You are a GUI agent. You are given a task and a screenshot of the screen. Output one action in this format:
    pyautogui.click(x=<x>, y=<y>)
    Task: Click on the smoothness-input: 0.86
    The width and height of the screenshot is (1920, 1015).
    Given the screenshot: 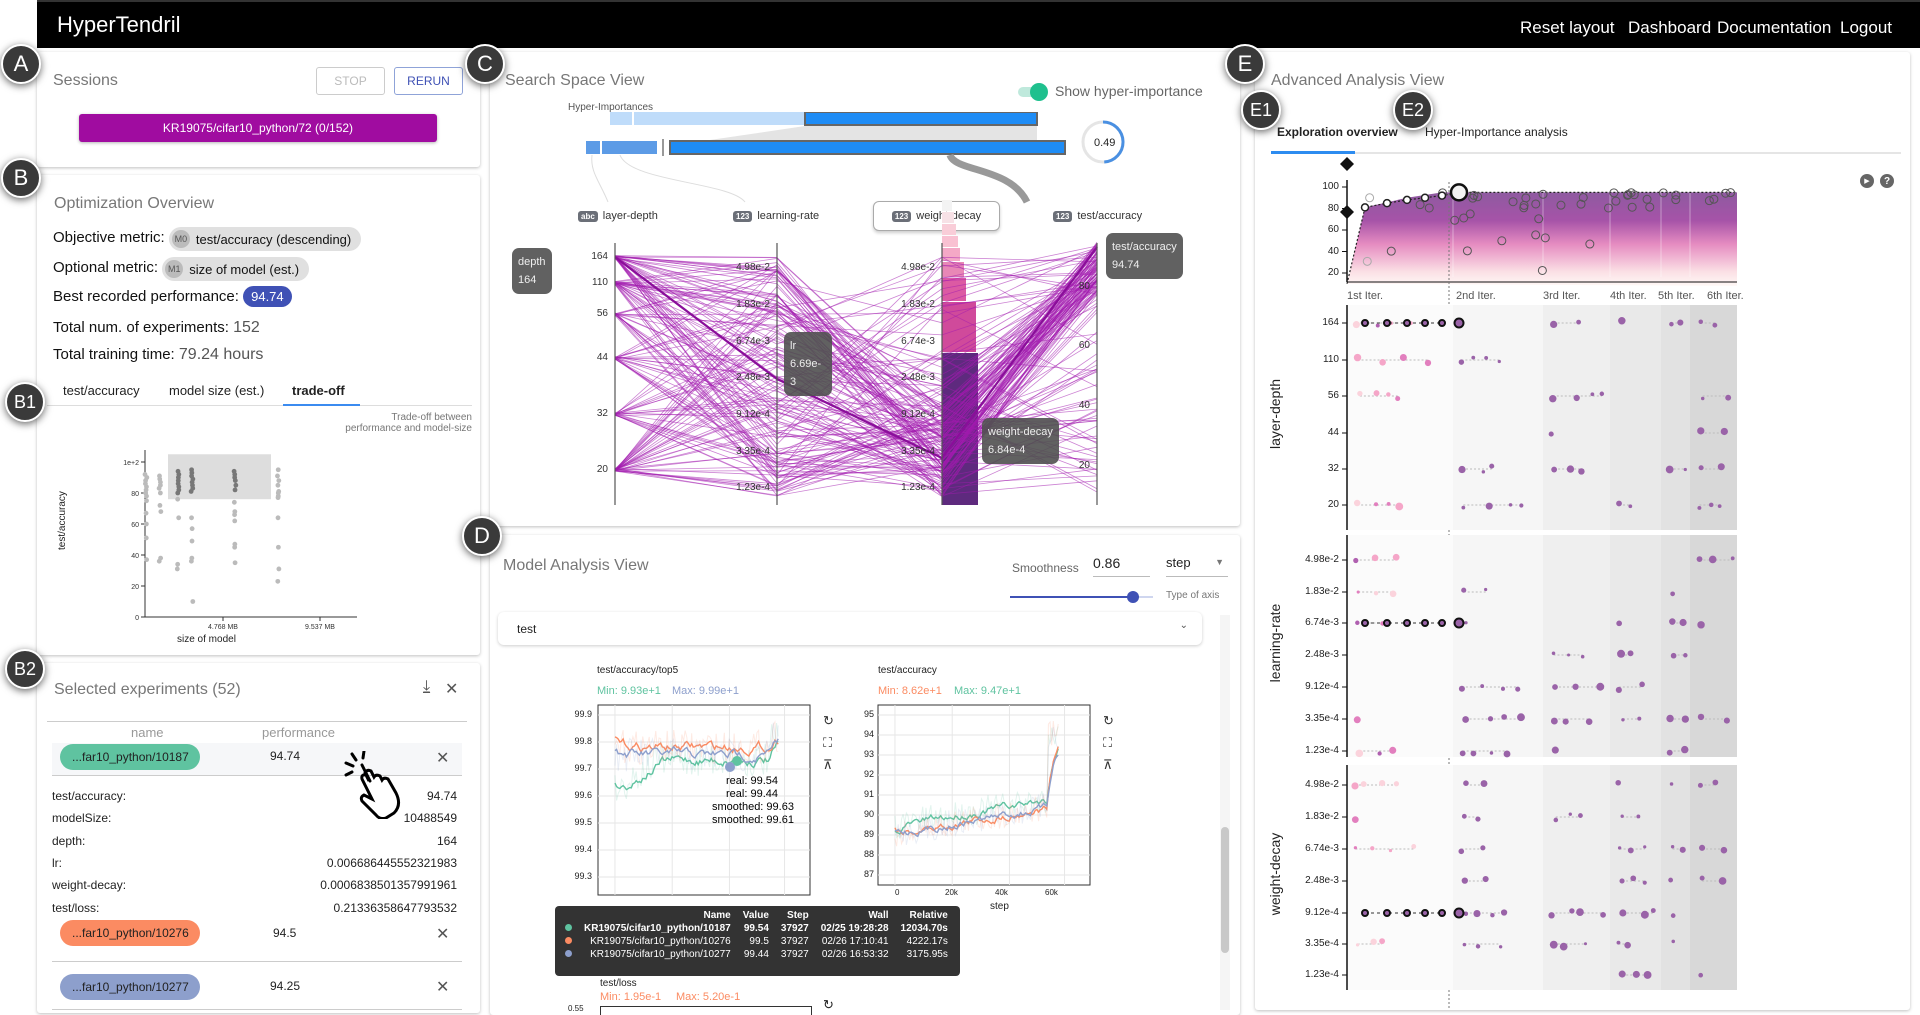 What is the action you would take?
    pyautogui.click(x=1121, y=566)
    